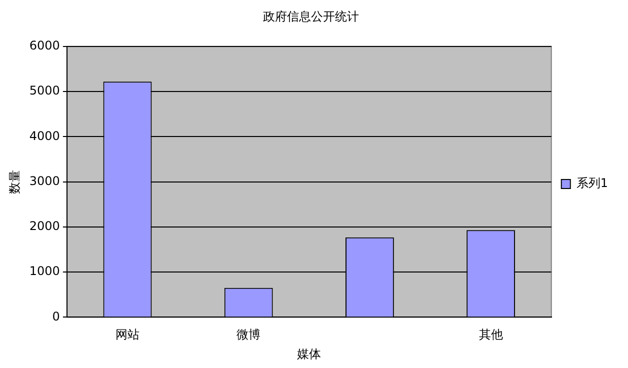 The height and width of the screenshot is (368, 628). I want to click on y-axis-title: 数量, so click(14, 182).